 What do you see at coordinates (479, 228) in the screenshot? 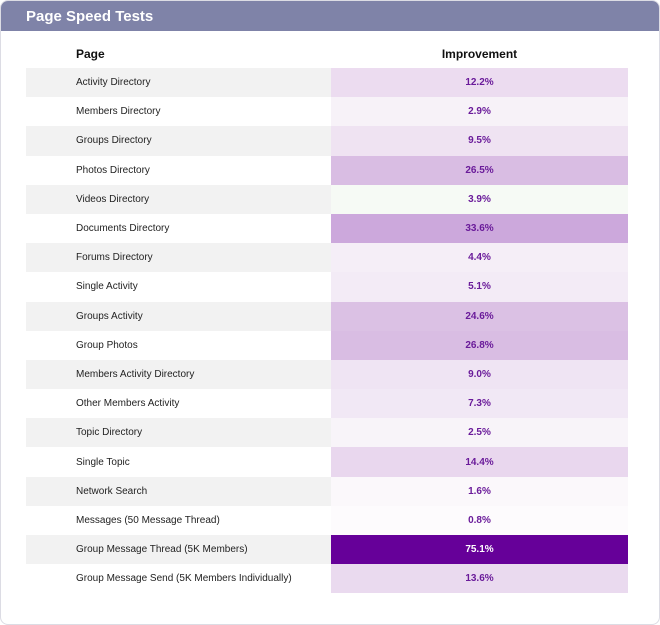
I see `improvement-cell: 33.6%` at bounding box center [479, 228].